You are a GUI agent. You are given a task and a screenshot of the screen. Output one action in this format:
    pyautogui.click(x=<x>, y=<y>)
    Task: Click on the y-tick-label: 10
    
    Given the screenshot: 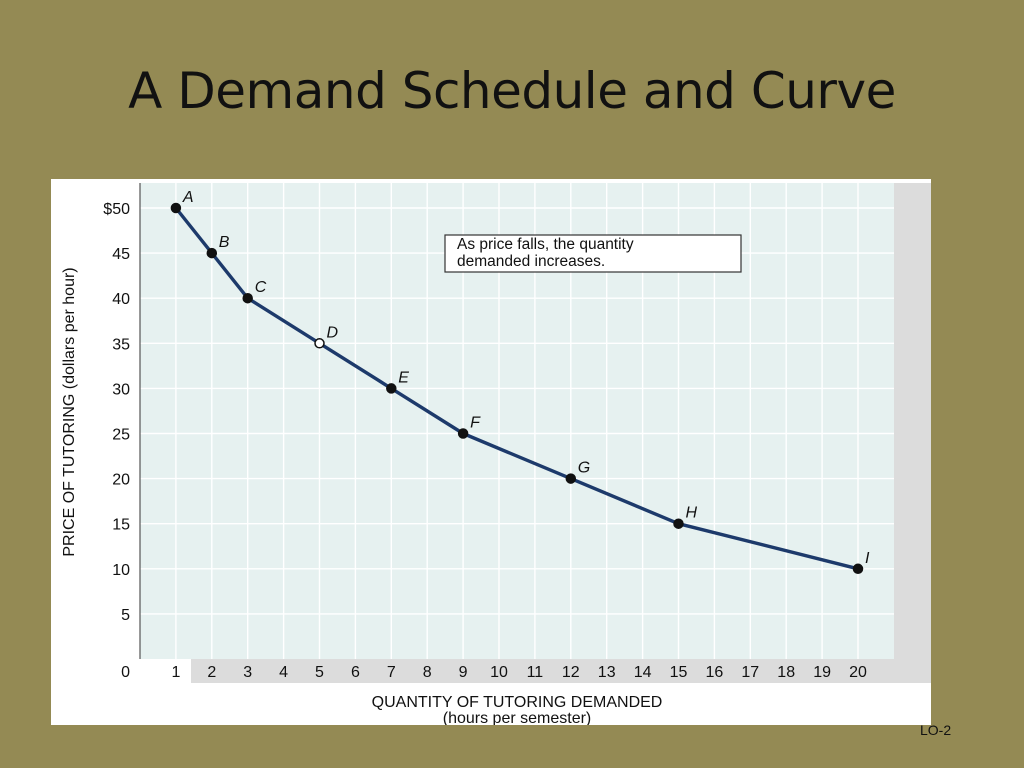 What is the action you would take?
    pyautogui.click(x=121, y=570)
    